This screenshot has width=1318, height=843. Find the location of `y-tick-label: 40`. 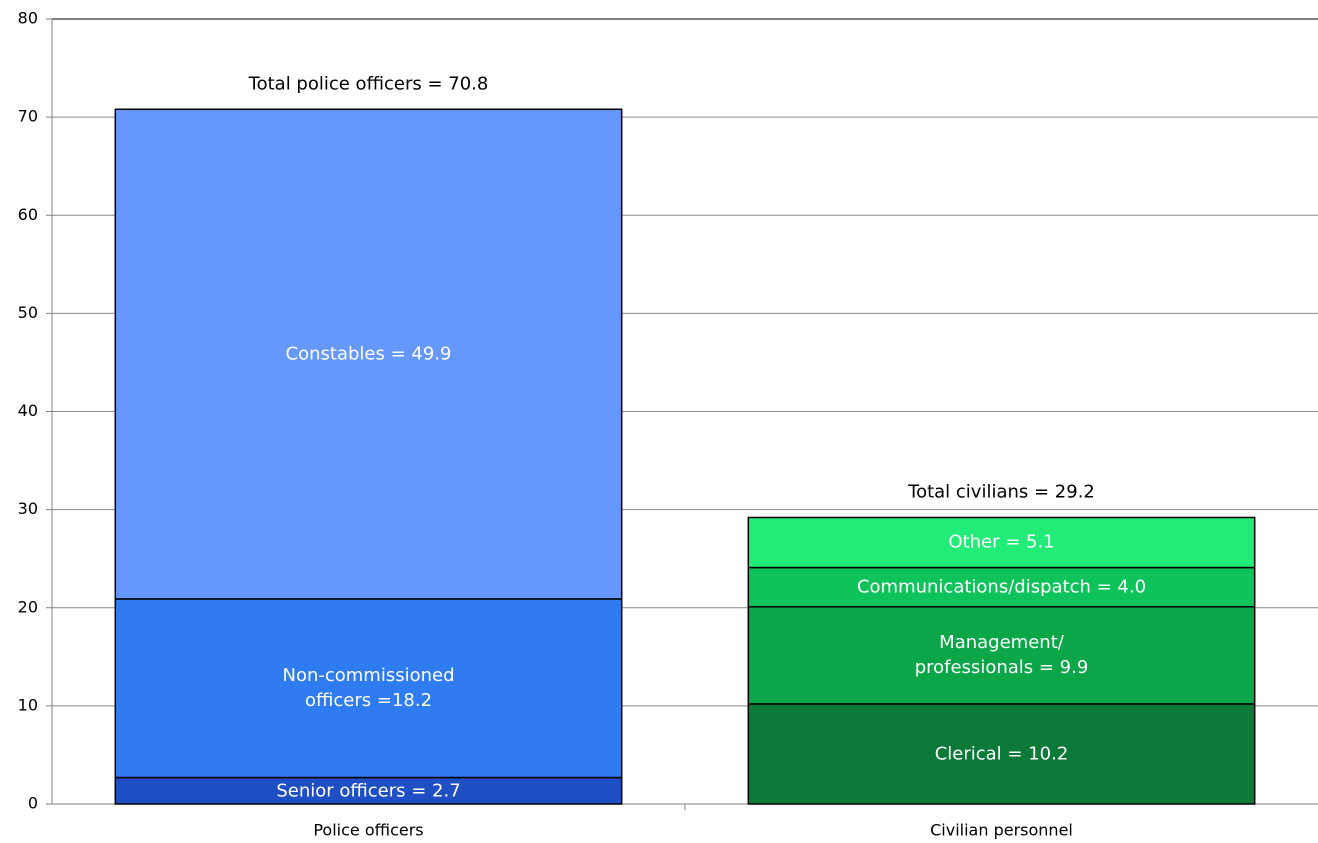

y-tick-label: 40 is located at coordinates (28, 410).